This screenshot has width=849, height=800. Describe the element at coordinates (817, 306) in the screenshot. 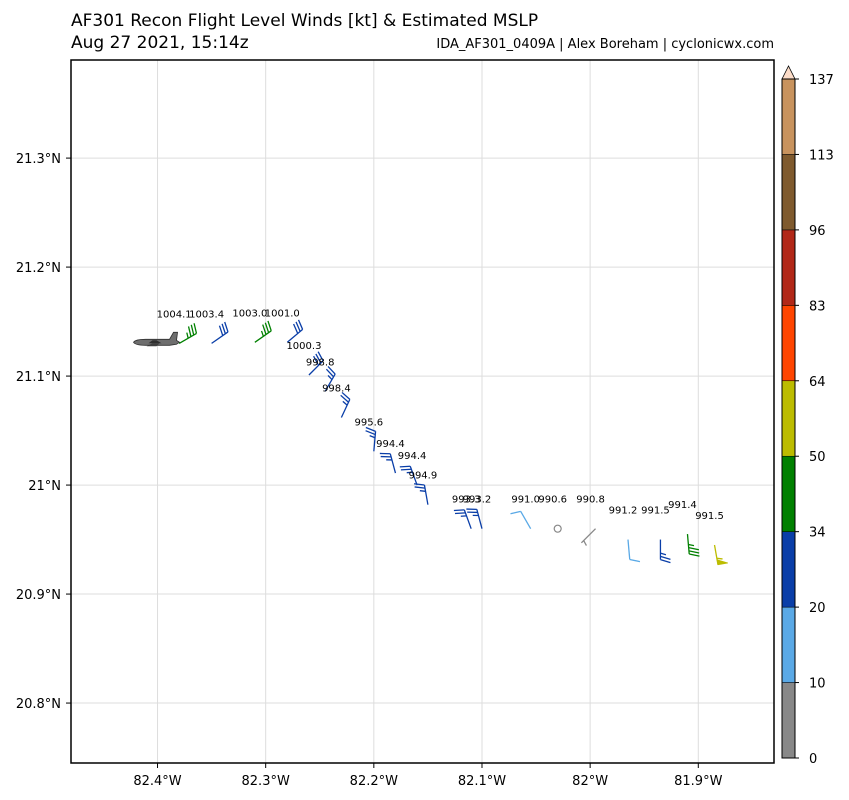

I see `colorbar-tick-label: 83` at that location.